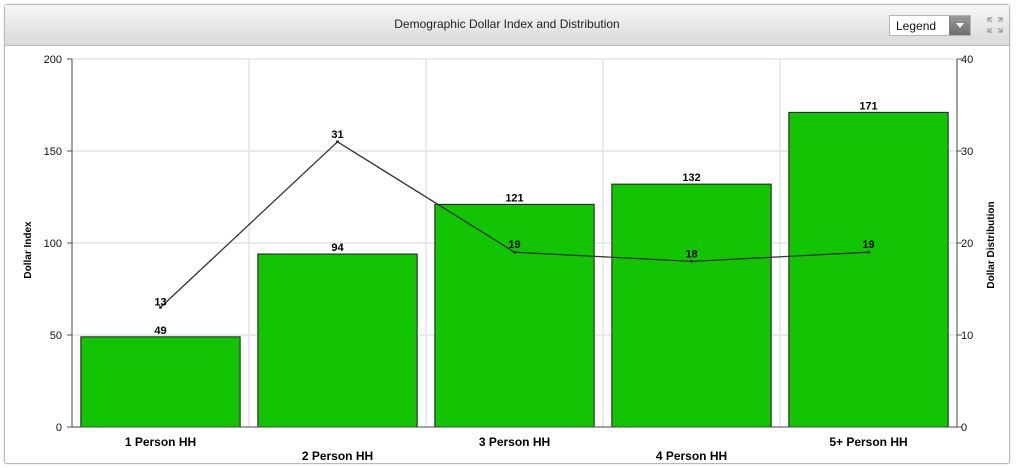 This screenshot has width=1016, height=468. Describe the element at coordinates (59, 428) in the screenshot. I see `y-tick-label: 0` at that location.